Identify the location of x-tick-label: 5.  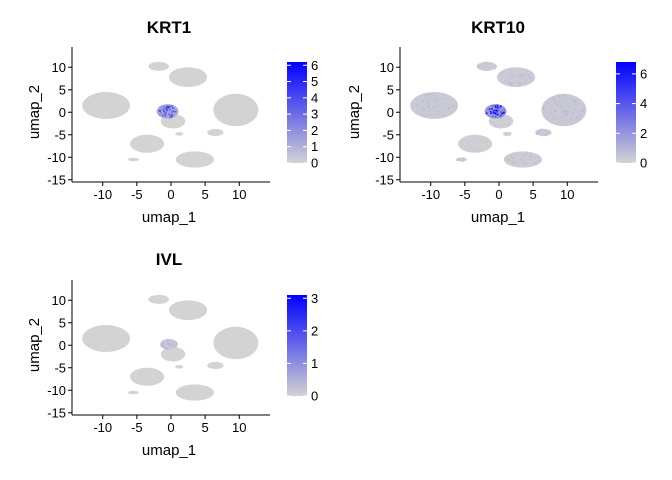
(533, 194).